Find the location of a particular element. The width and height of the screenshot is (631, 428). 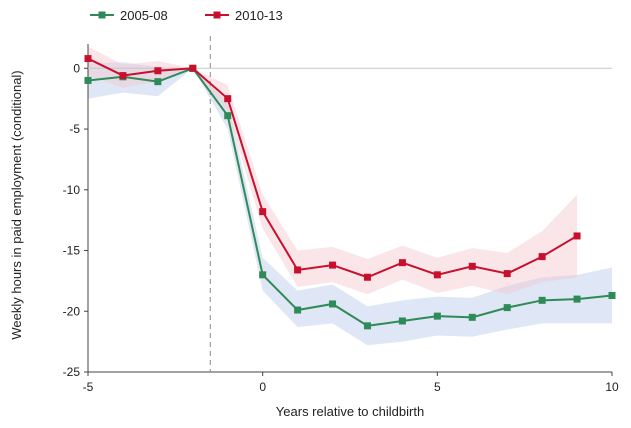

x-tick-label: 5 is located at coordinates (437, 387).